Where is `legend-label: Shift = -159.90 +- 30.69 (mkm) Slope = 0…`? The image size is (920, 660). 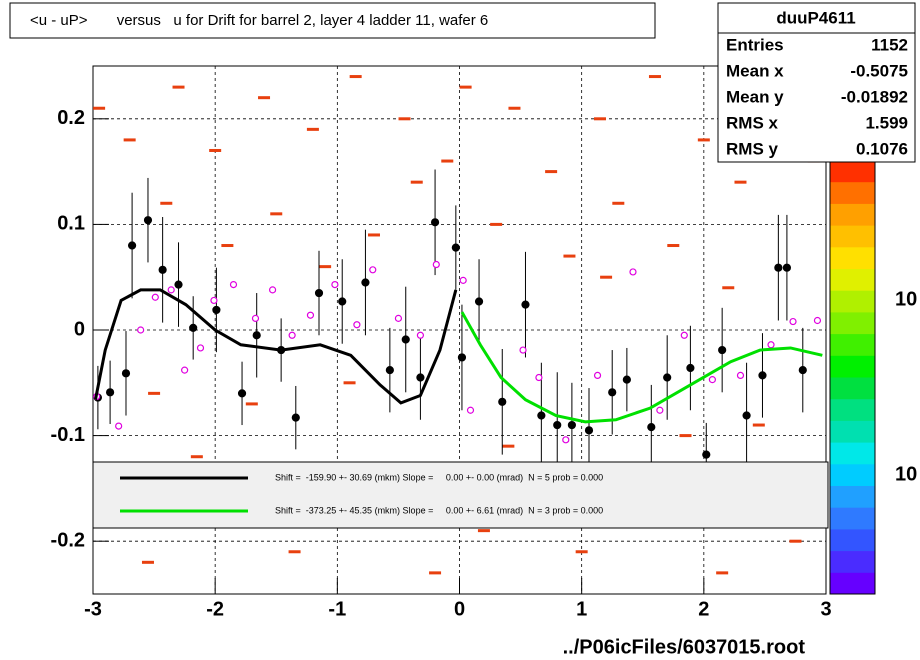 legend-label: Shift = -159.90 +- 30.69 (mkm) Slope = 0… is located at coordinates (439, 477).